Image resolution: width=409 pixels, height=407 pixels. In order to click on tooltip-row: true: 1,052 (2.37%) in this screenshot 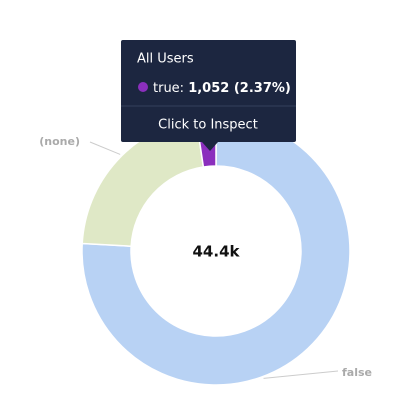, I will do `click(222, 88)`.